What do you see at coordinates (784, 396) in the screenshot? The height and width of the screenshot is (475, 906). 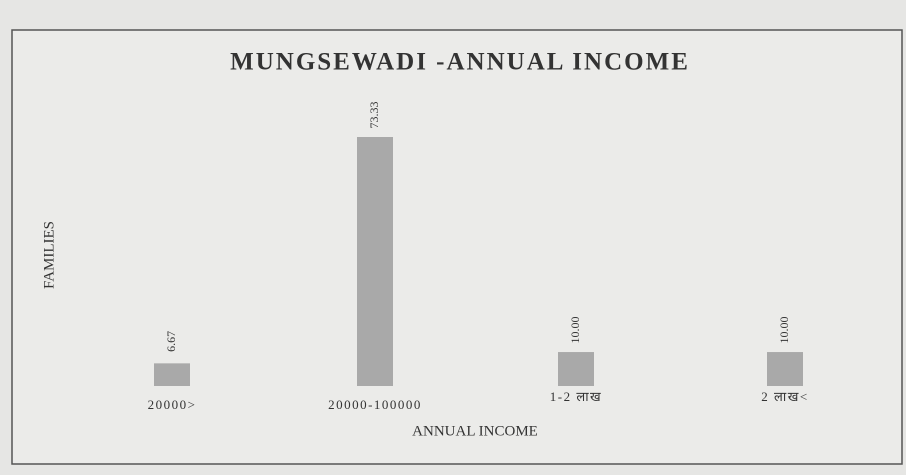 I see `x-tick-label: 2 लाख<` at bounding box center [784, 396].